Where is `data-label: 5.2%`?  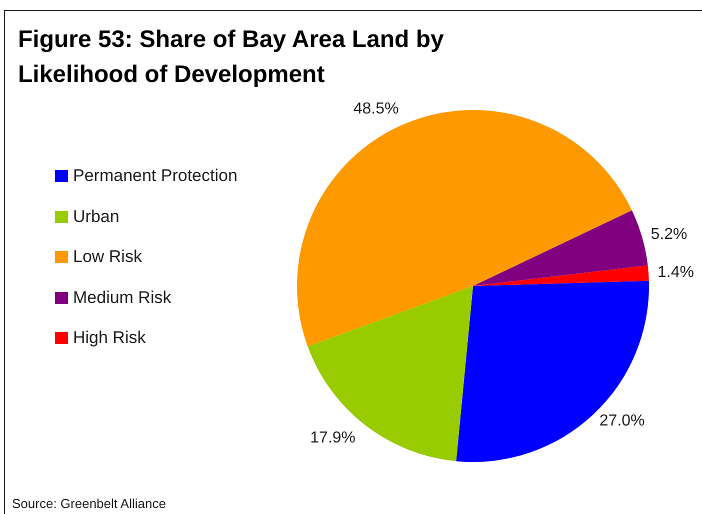 data-label: 5.2% is located at coordinates (669, 235).